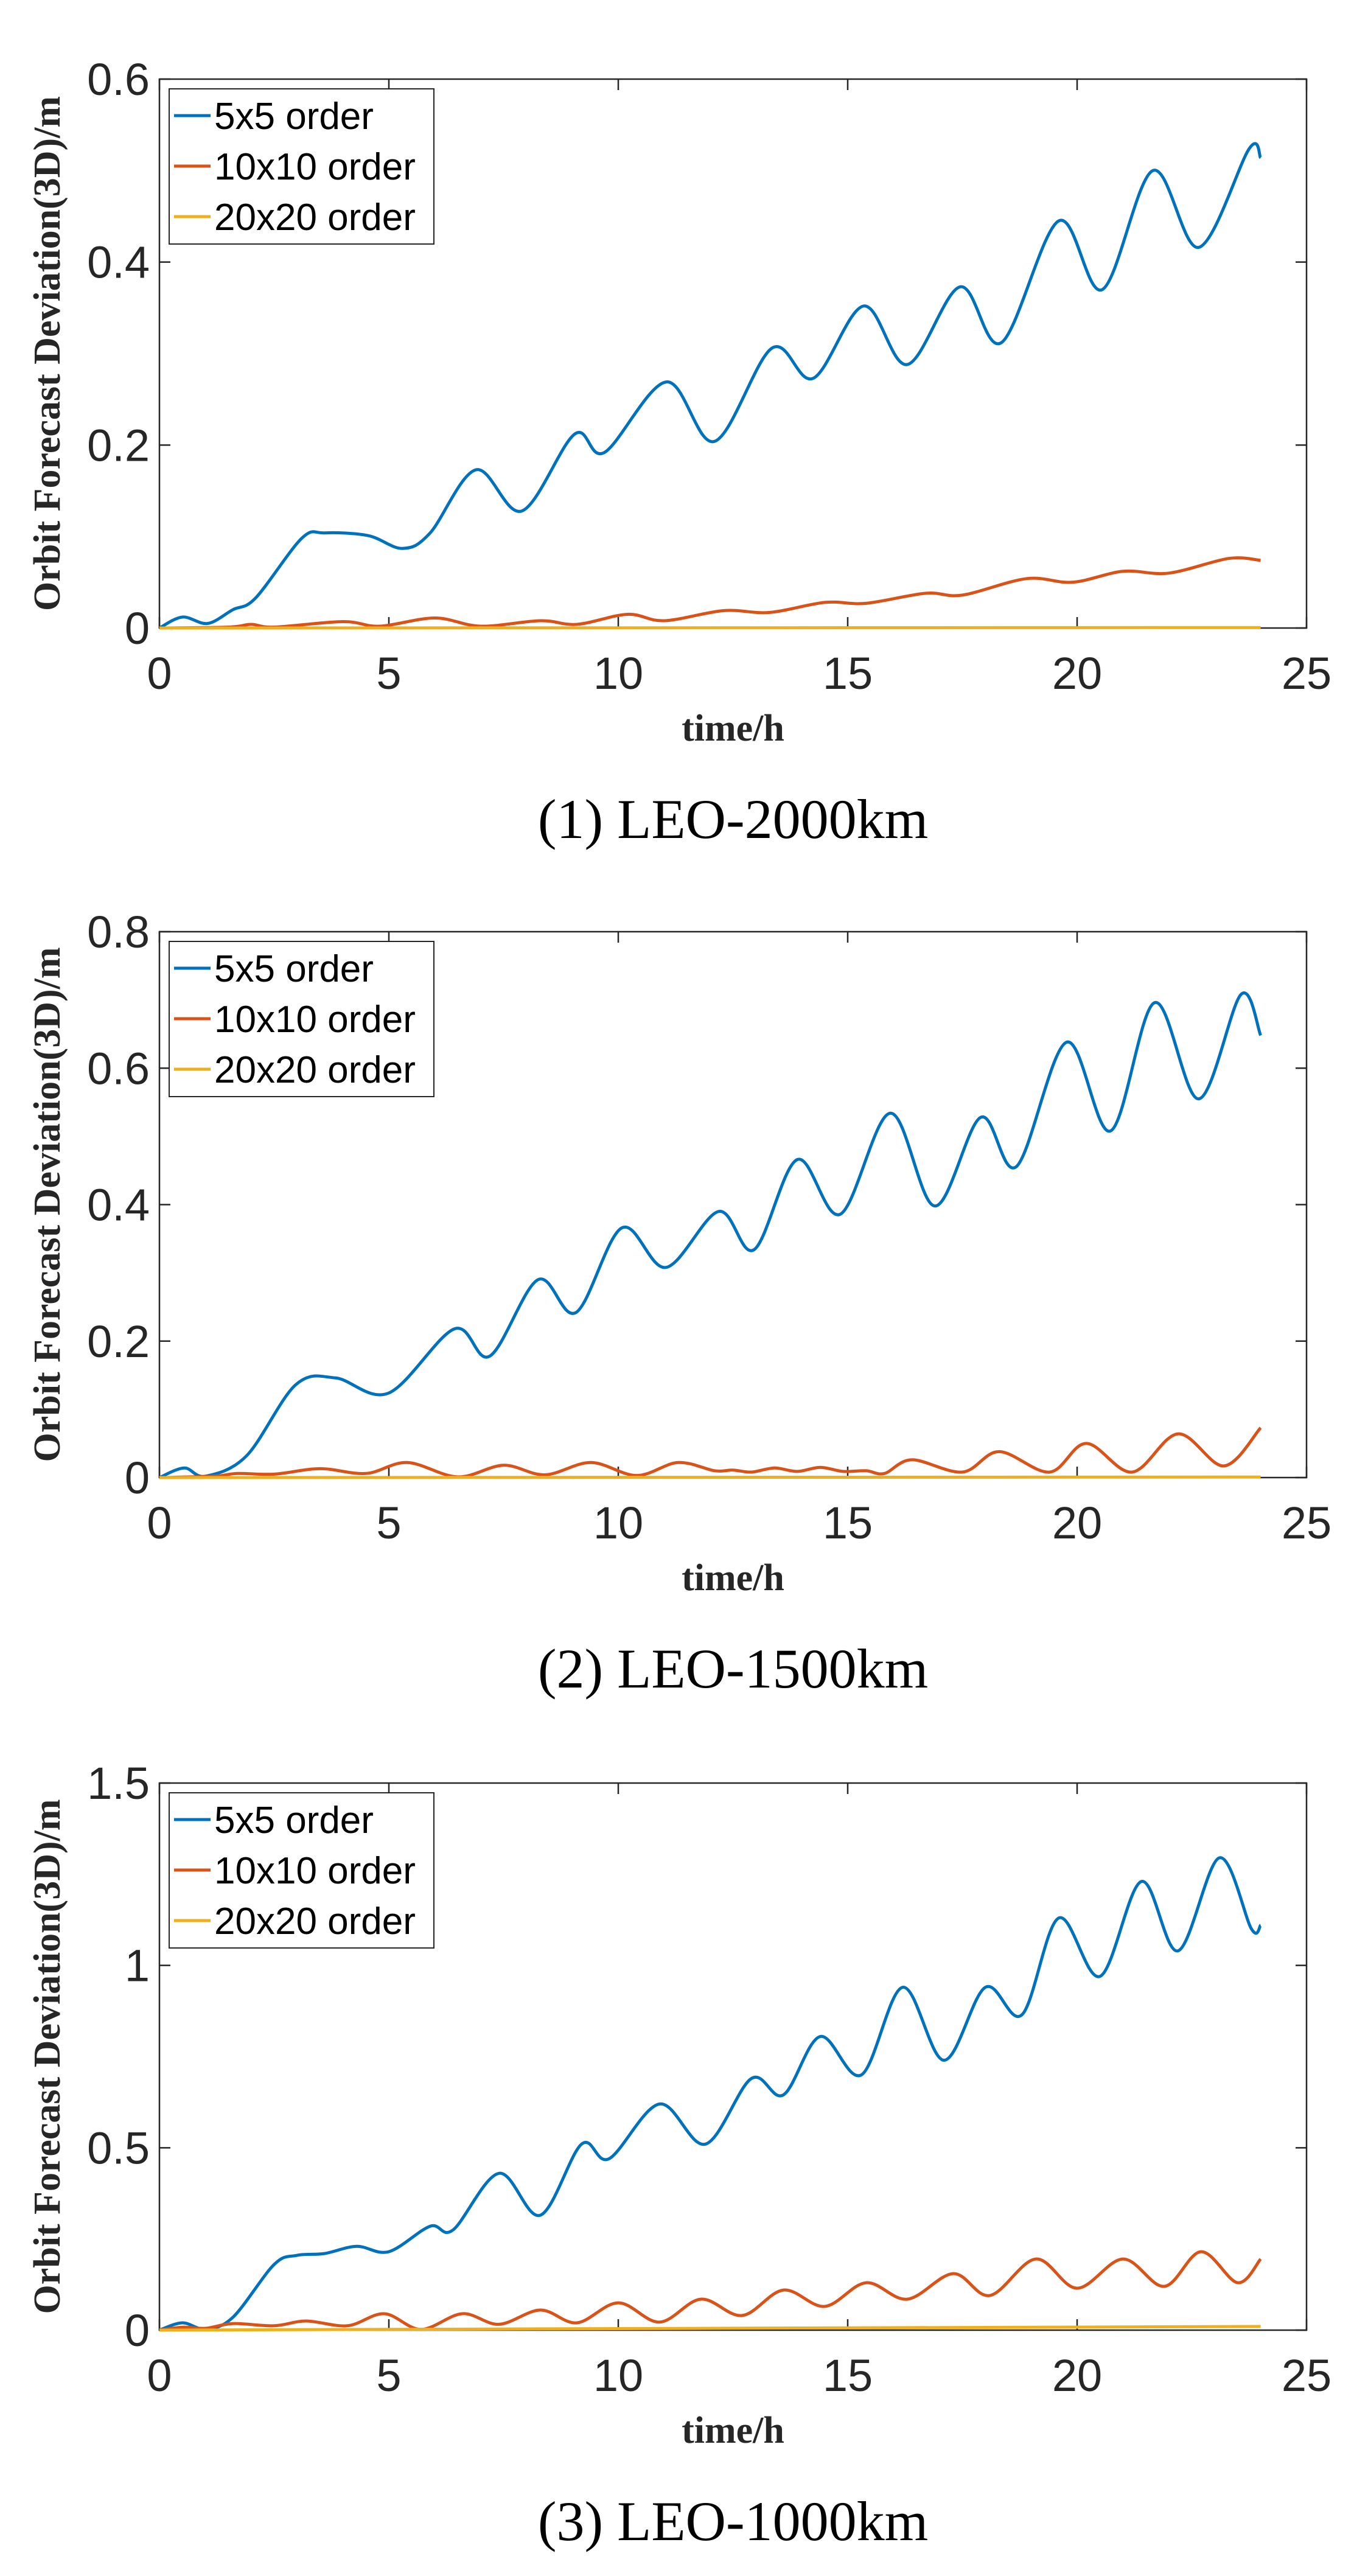 The image size is (1368, 2576). Describe the element at coordinates (733, 1669) in the screenshot. I see `chart-caption: (2) LEO-1500km` at that location.